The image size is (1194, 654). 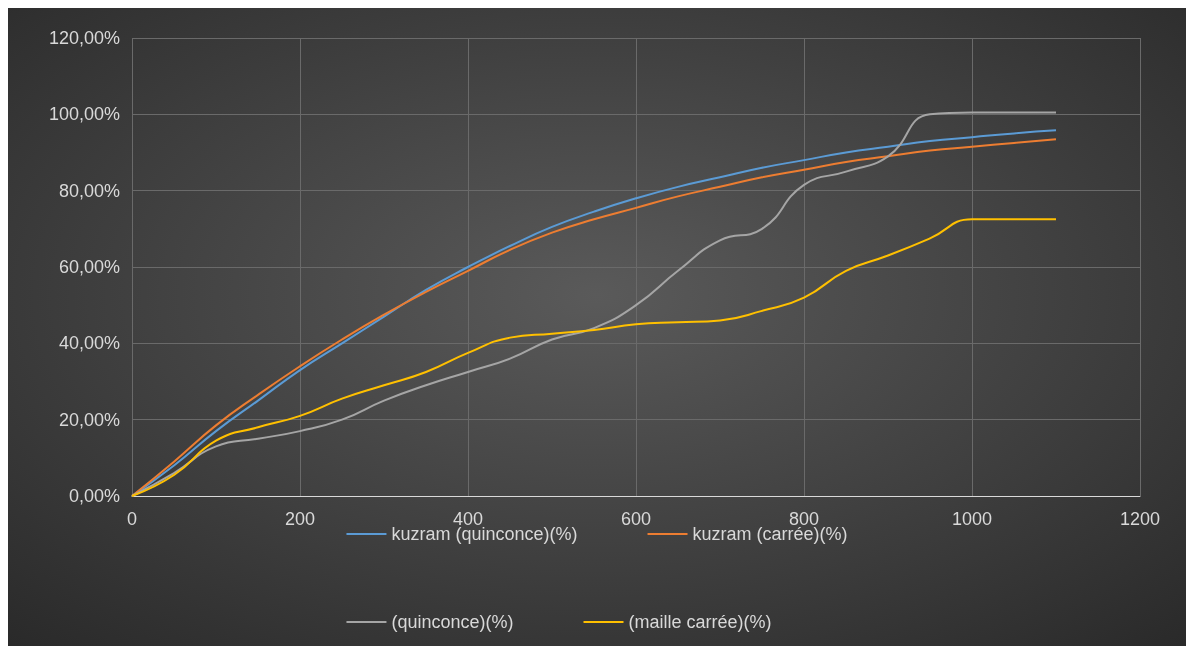 What do you see at coordinates (89, 190) in the screenshot?
I see `y-tick-label: 80,00%` at bounding box center [89, 190].